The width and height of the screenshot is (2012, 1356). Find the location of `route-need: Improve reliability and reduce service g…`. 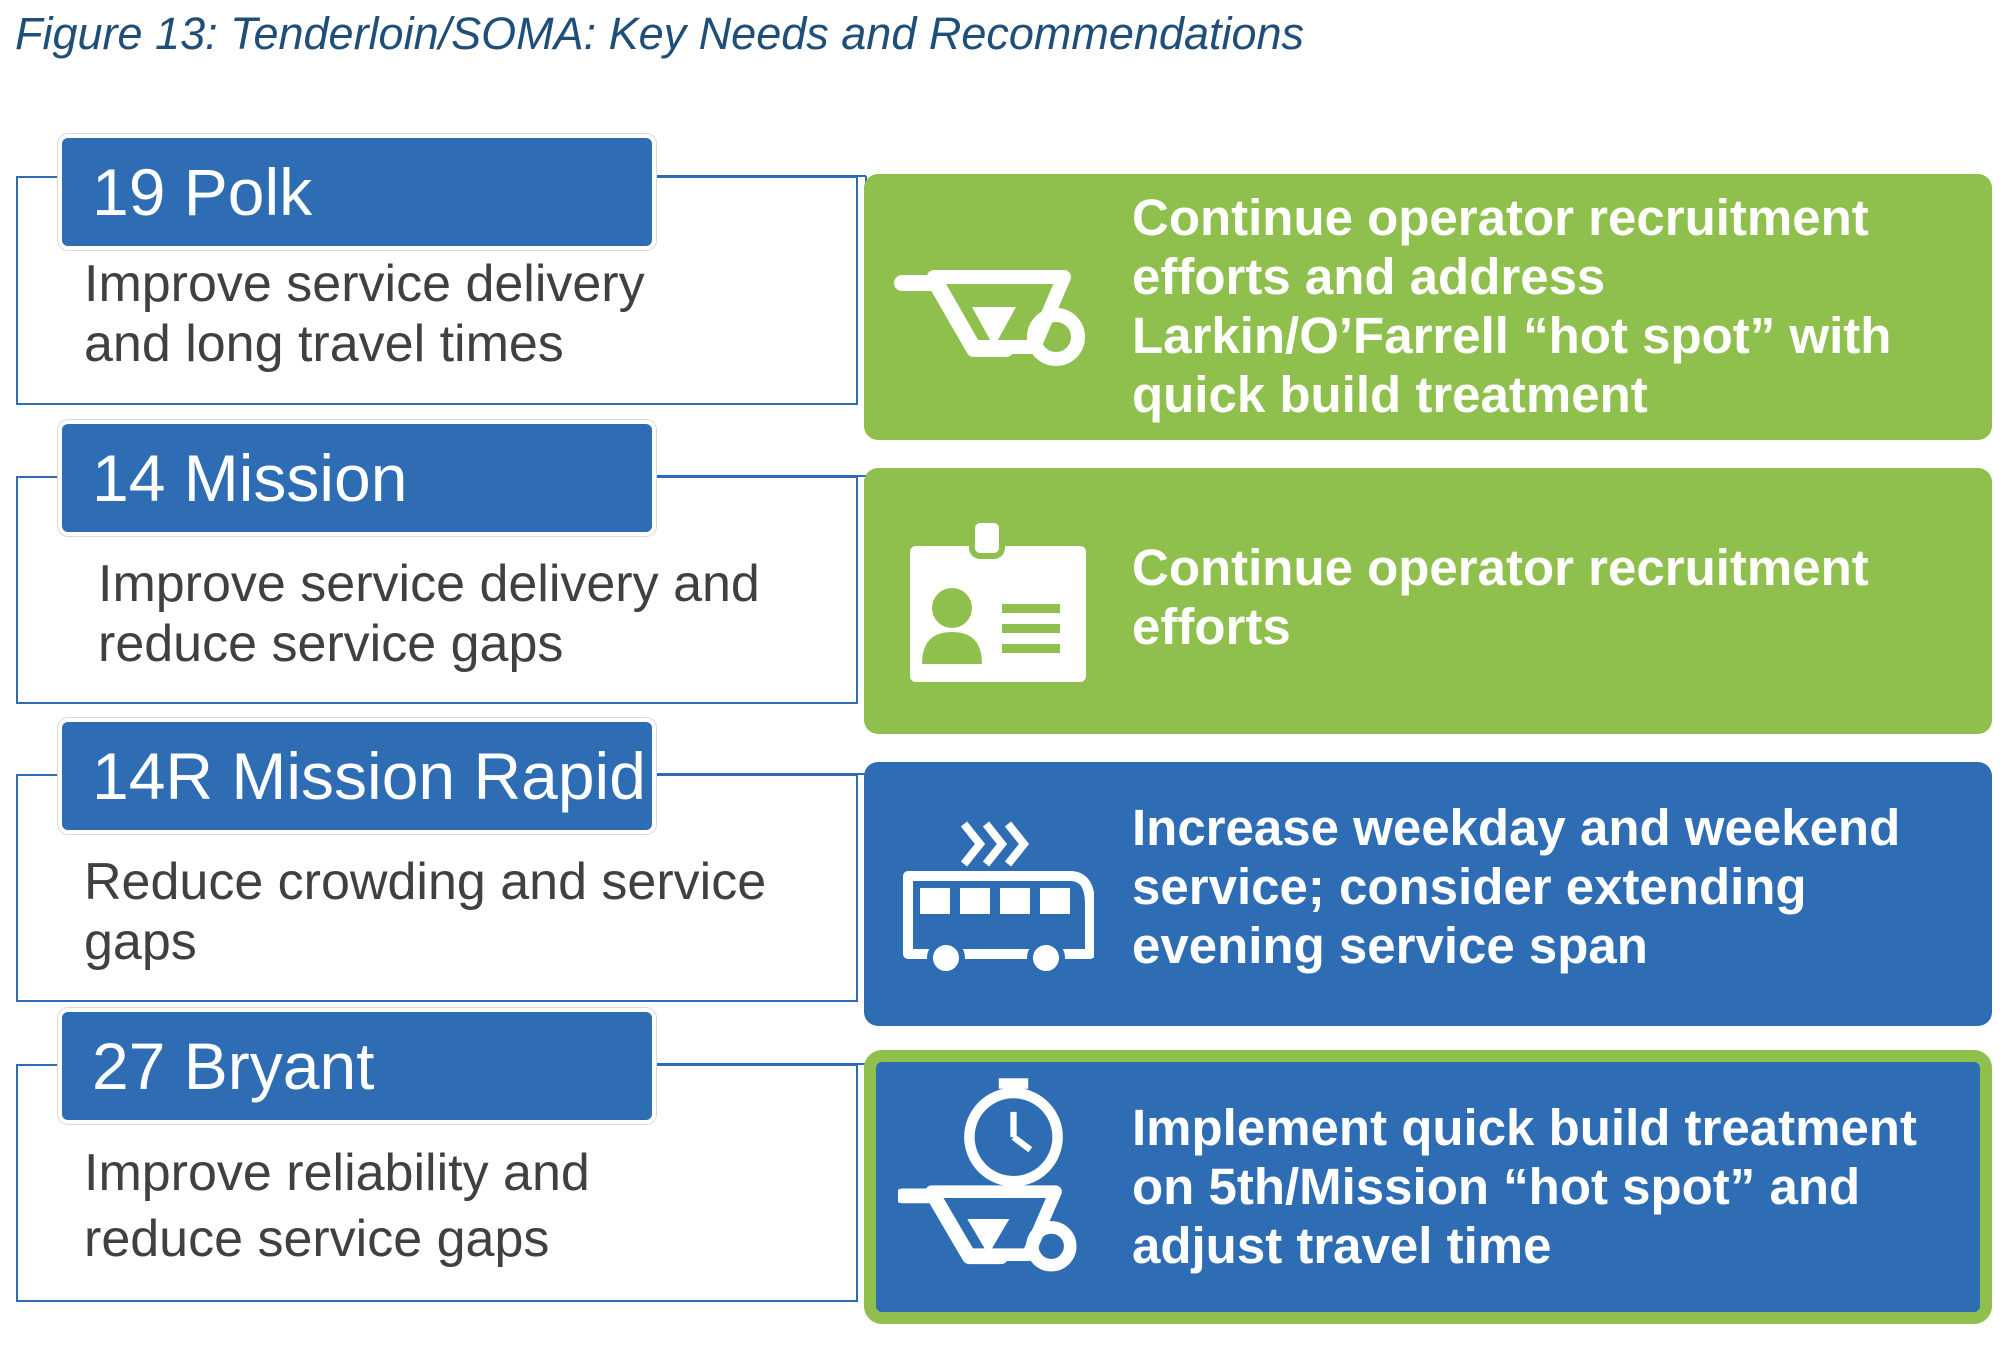

route-need: Improve reliability and reduce service g… is located at coordinates (337, 1206).